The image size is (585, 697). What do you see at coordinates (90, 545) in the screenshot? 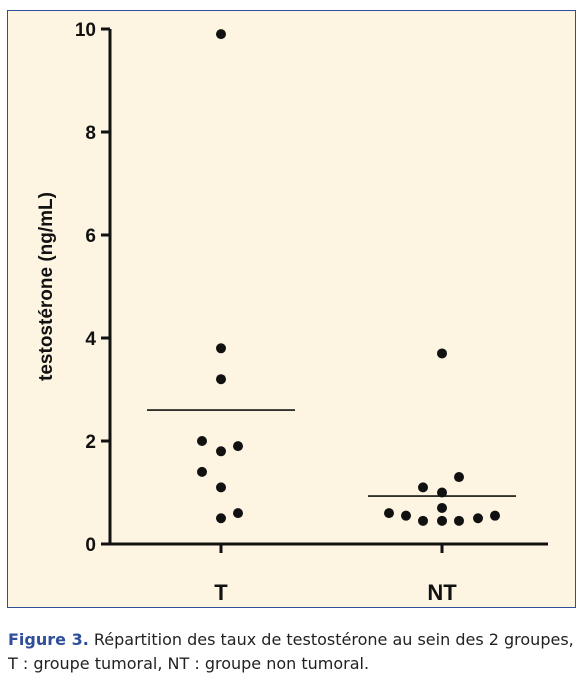
I see `y-tick-label: 0` at bounding box center [90, 545].